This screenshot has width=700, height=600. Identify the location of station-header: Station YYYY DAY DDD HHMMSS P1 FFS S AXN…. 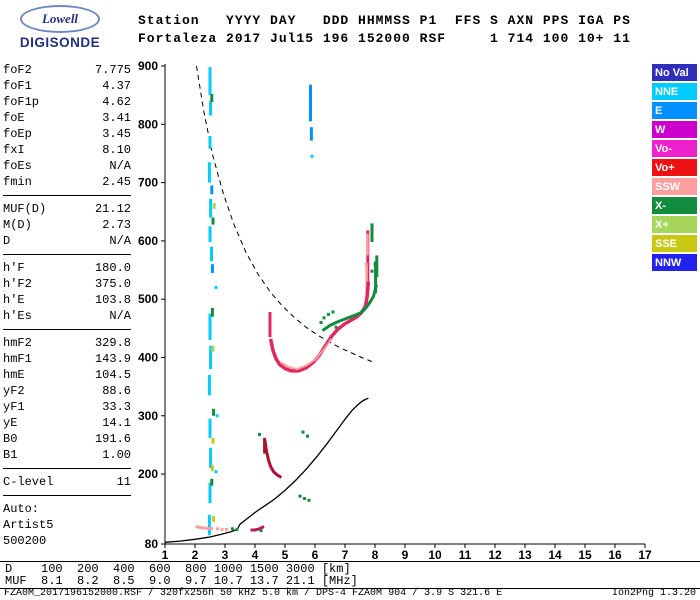
(384, 30).